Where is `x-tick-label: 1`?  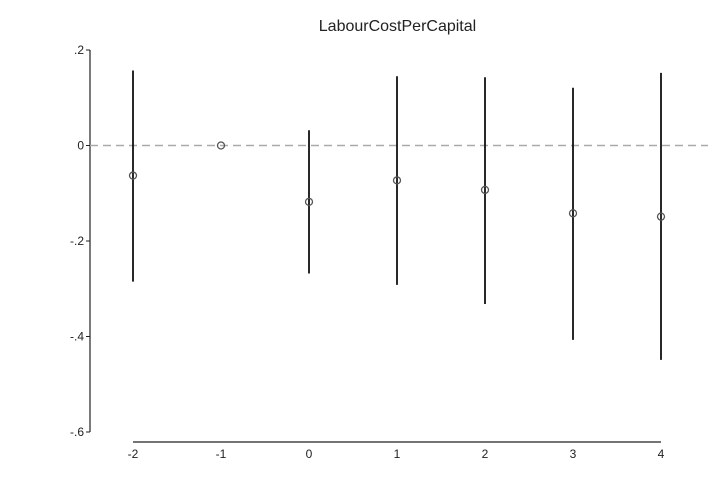
x-tick-label: 1 is located at coordinates (397, 454).